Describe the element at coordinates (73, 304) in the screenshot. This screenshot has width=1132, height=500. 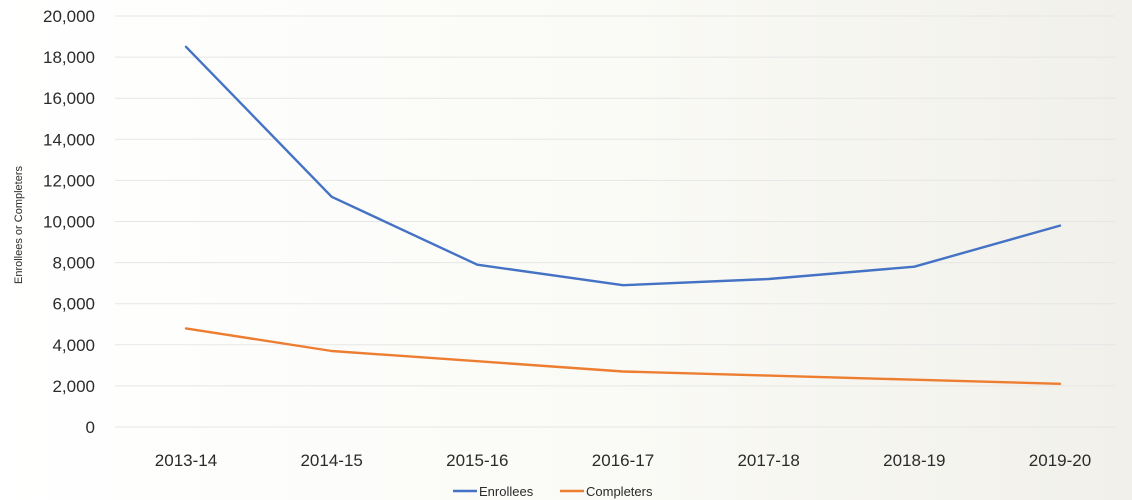
I see `y-tick-label: 6,000` at that location.